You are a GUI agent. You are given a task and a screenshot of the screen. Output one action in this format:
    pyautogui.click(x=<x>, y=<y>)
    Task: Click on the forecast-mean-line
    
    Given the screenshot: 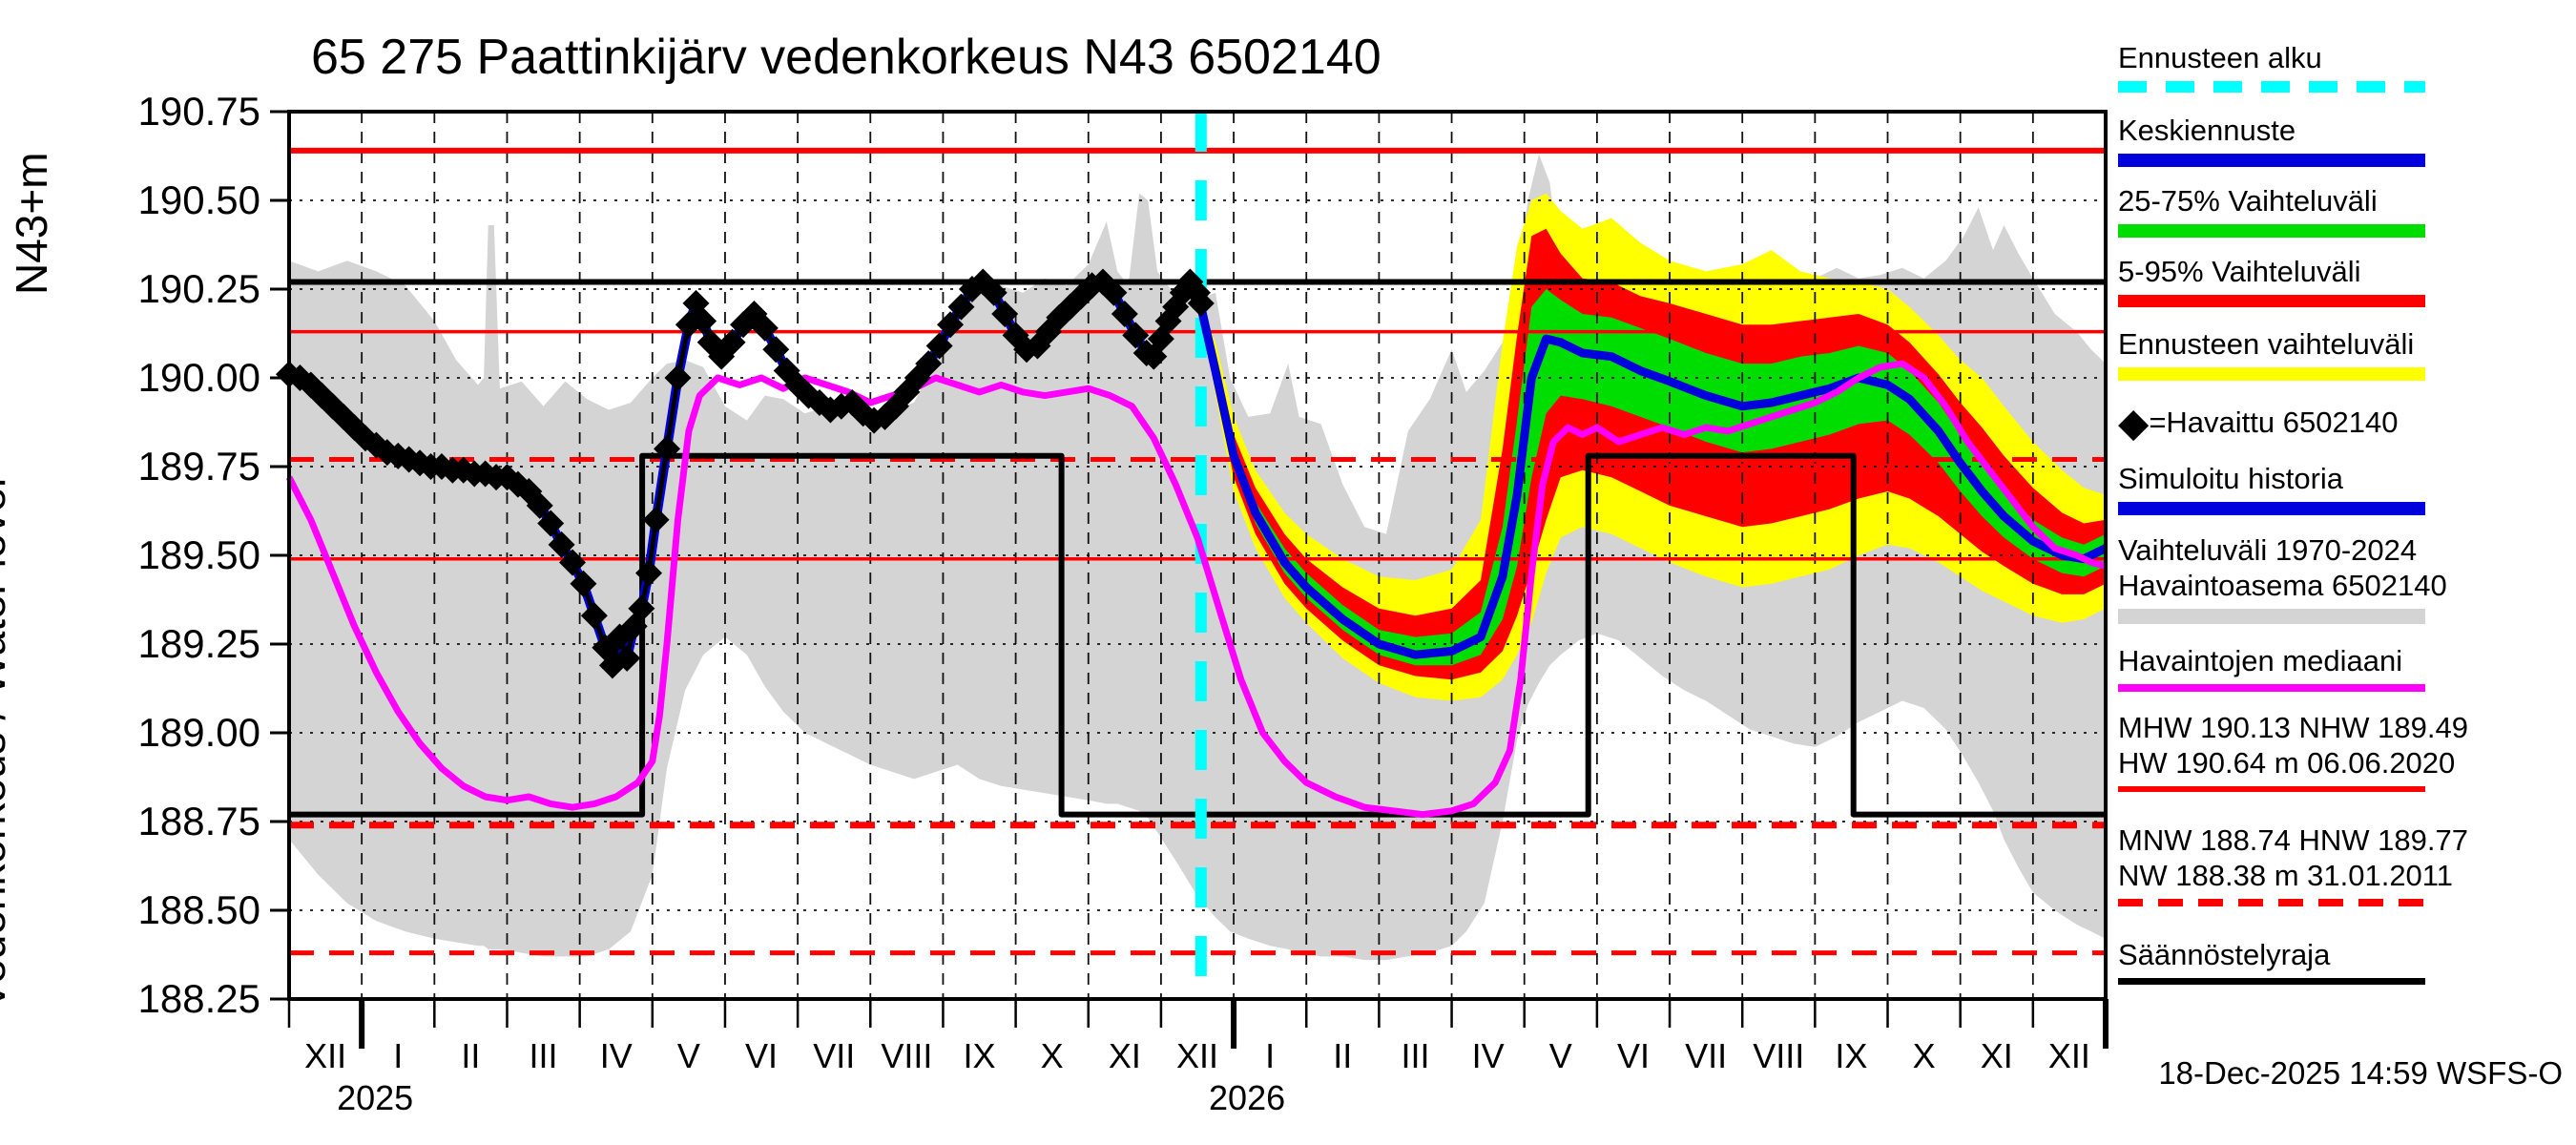 What is the action you would take?
    pyautogui.click(x=1652, y=482)
    